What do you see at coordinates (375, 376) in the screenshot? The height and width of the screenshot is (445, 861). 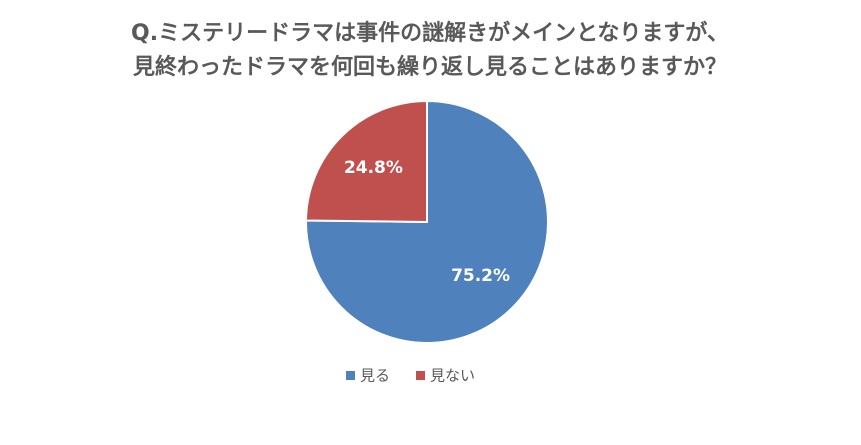 I see `legend-label: 見る` at bounding box center [375, 376].